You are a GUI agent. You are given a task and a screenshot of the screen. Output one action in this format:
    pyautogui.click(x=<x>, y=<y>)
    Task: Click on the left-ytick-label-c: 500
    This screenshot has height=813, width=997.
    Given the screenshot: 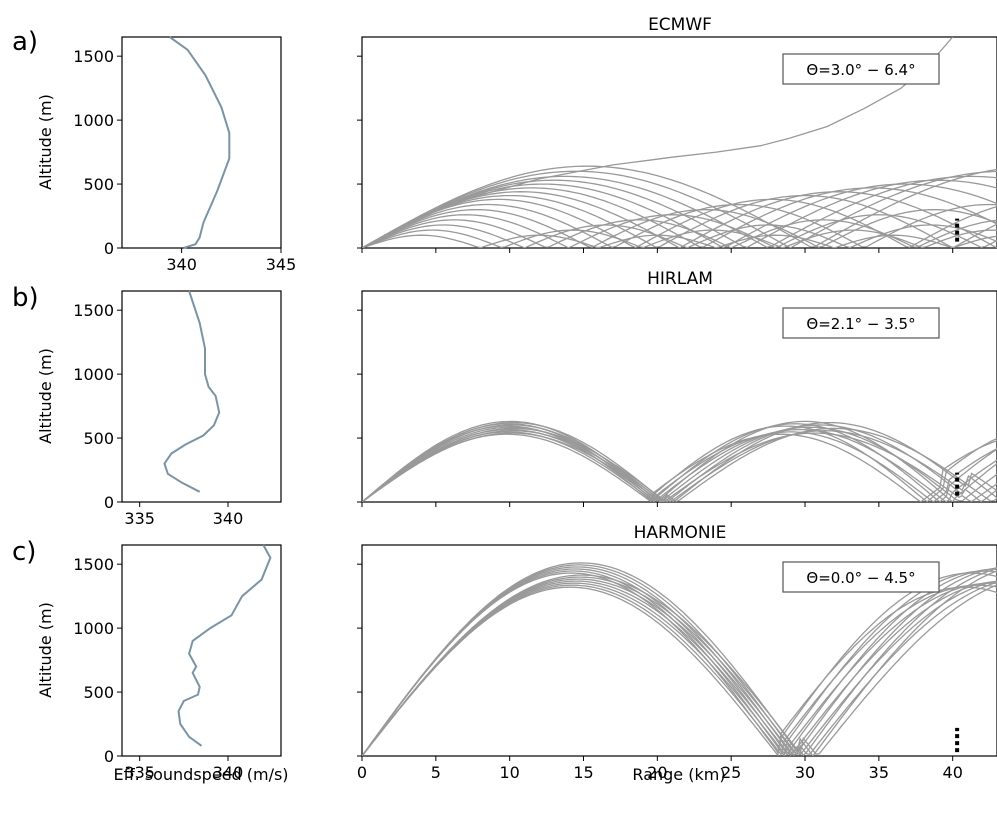 What is the action you would take?
    pyautogui.click(x=98, y=692)
    